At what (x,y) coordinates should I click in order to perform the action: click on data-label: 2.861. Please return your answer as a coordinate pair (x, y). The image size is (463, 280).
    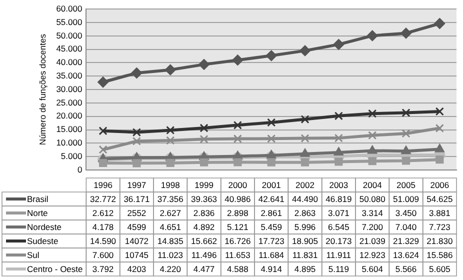
    Looking at the image, I should click on (271, 213).